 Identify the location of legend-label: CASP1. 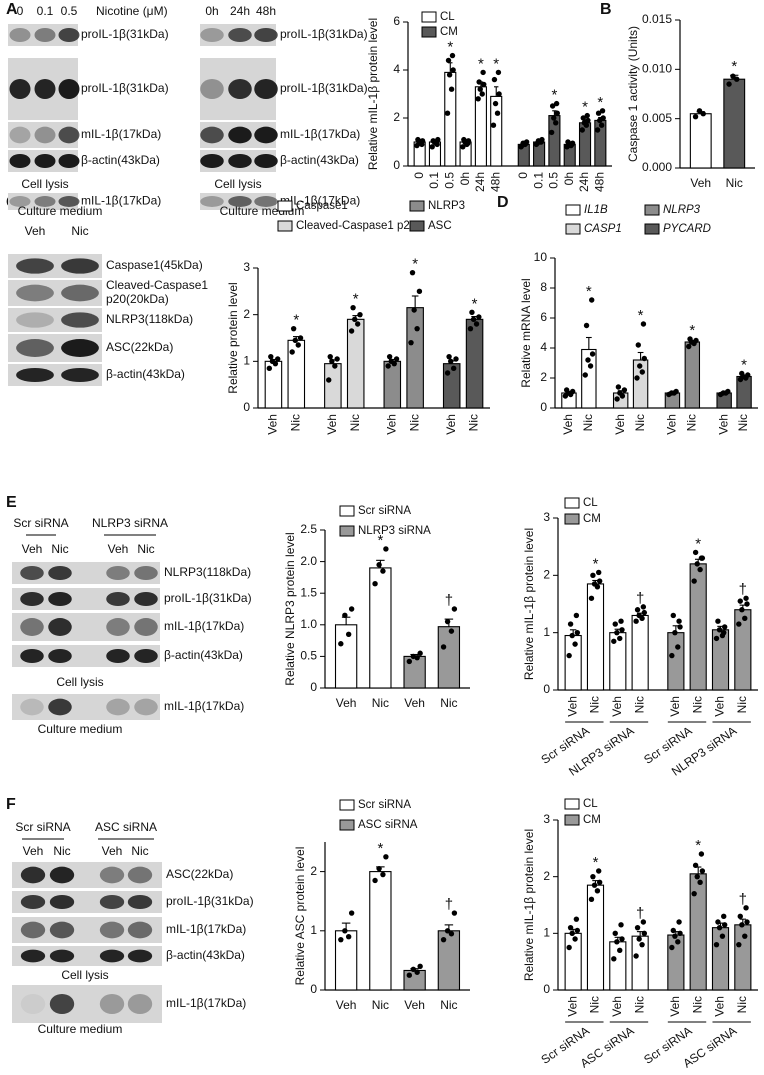
(603, 229).